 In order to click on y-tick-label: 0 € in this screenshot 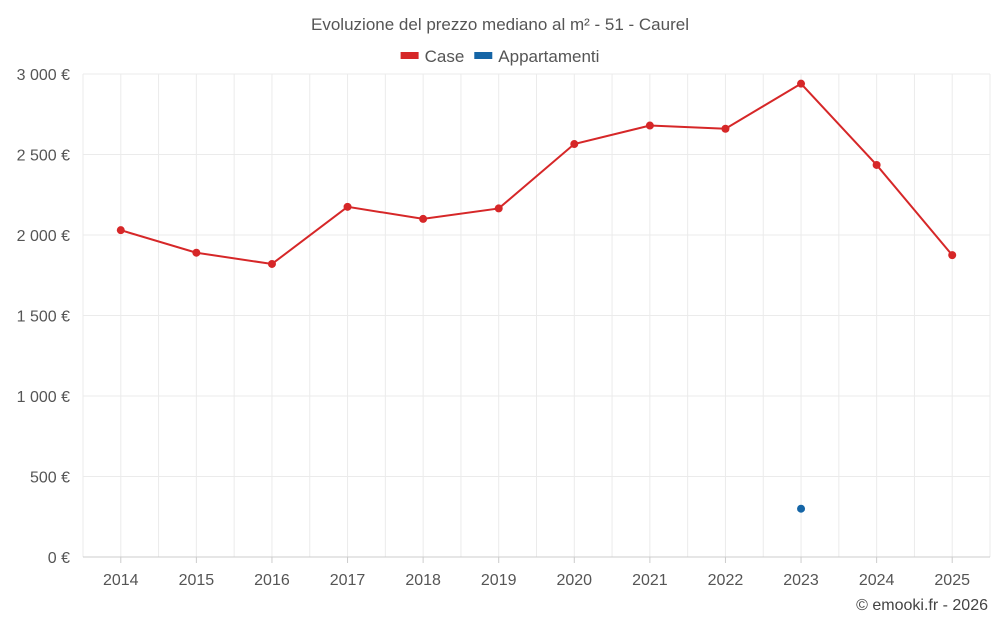, I will do `click(59, 558)`.